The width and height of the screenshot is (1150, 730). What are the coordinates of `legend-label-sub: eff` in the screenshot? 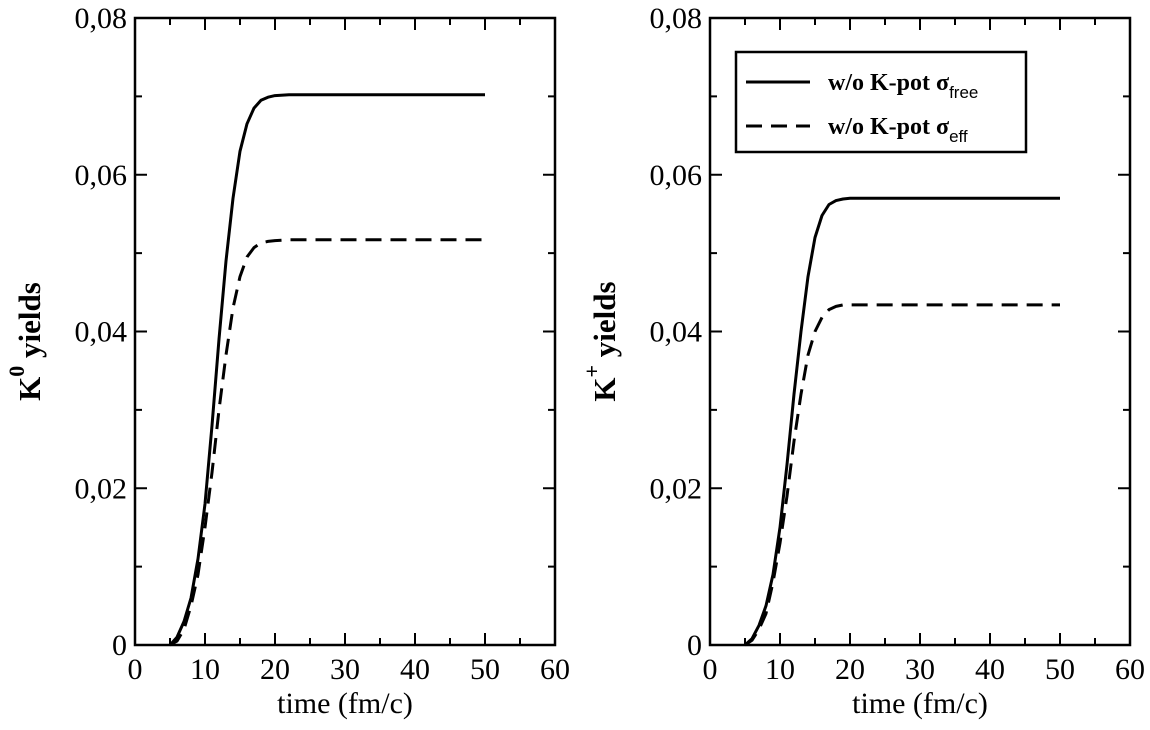 It's located at (958, 136).